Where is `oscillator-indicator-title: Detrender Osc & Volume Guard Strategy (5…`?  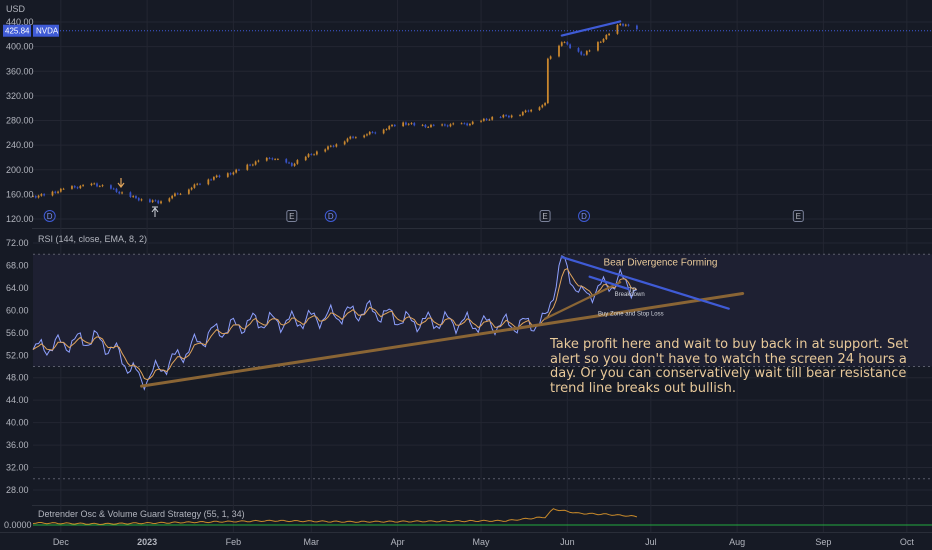
oscillator-indicator-title: Detrender Osc & Volume Guard Strategy (5… is located at coordinates (141, 514).